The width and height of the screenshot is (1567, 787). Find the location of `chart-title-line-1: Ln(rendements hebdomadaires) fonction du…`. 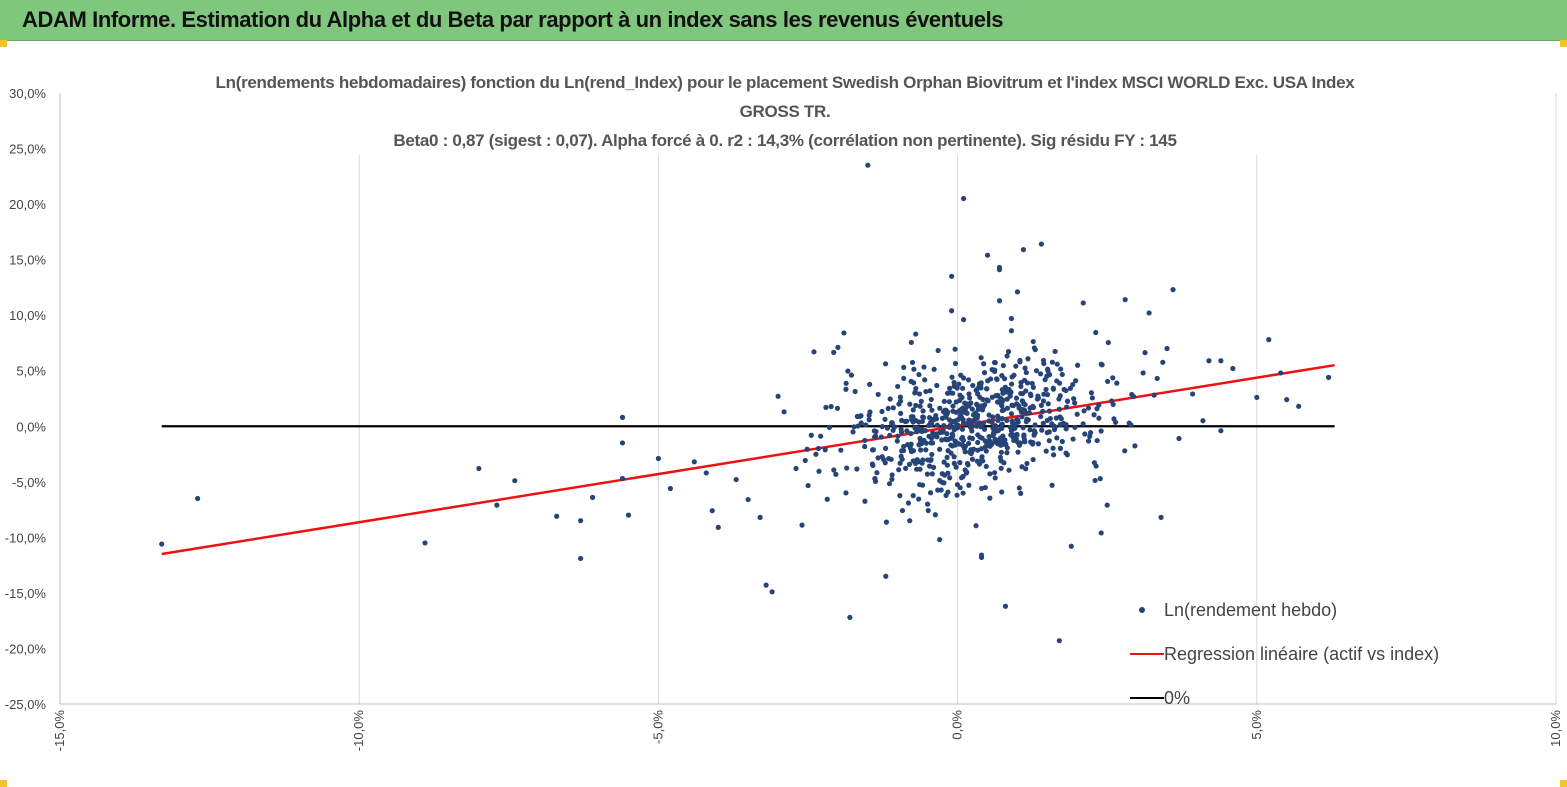

chart-title-line-1: Ln(rendements hebdomadaires) fonction du… is located at coordinates (785, 82).